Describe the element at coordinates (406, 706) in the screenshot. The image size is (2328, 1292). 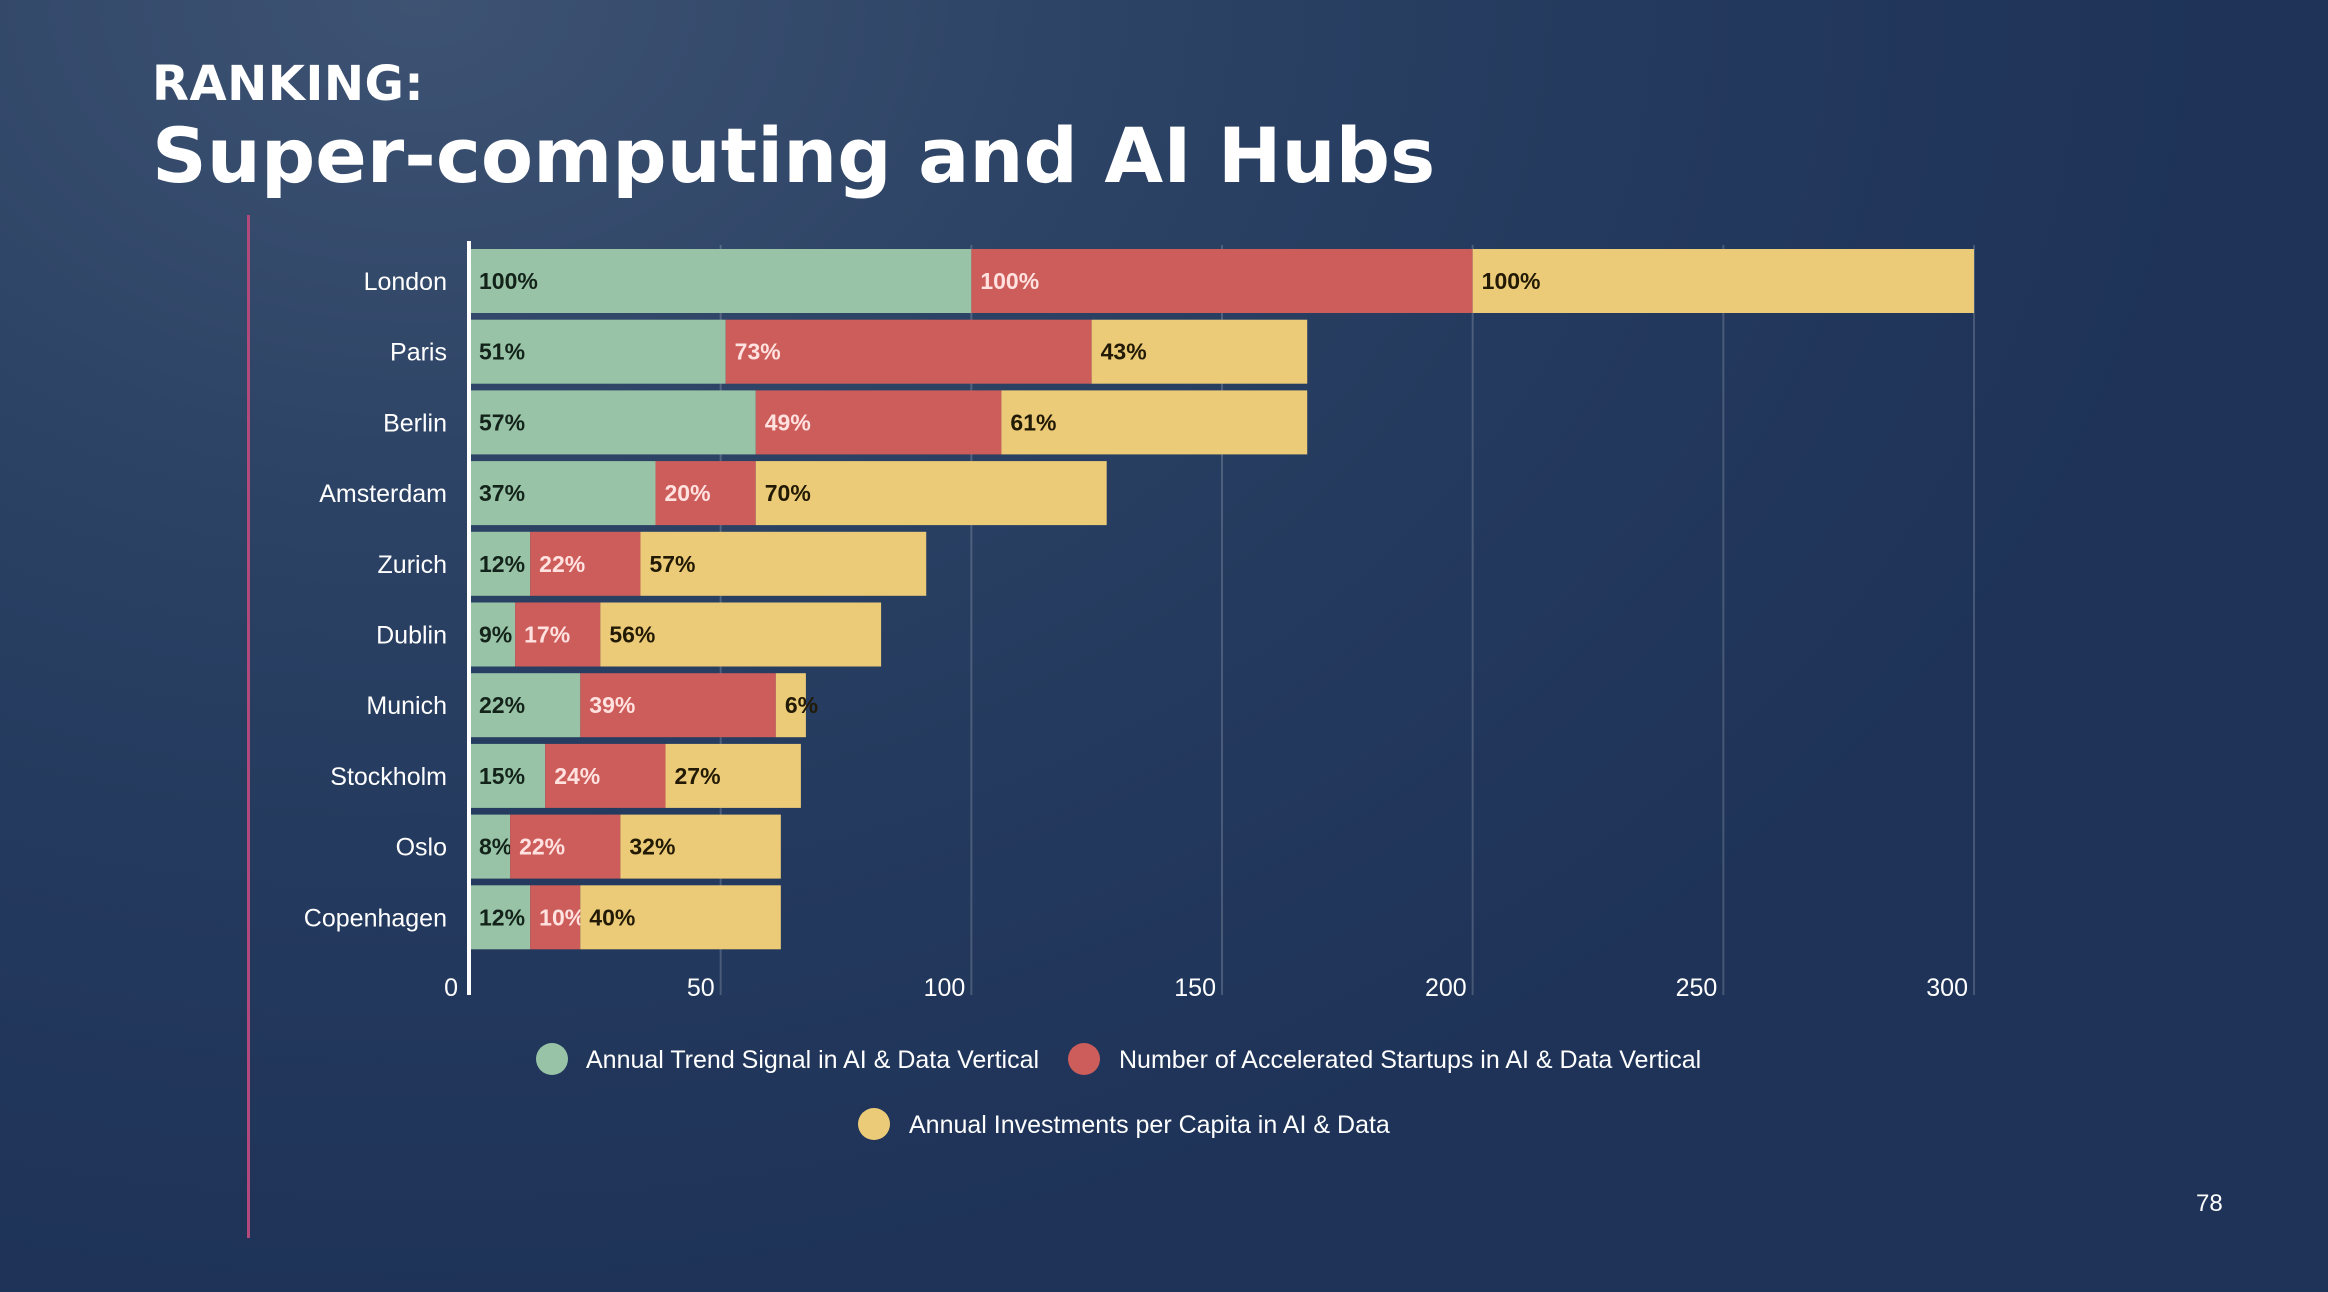
I see `category-label: Munich` at that location.